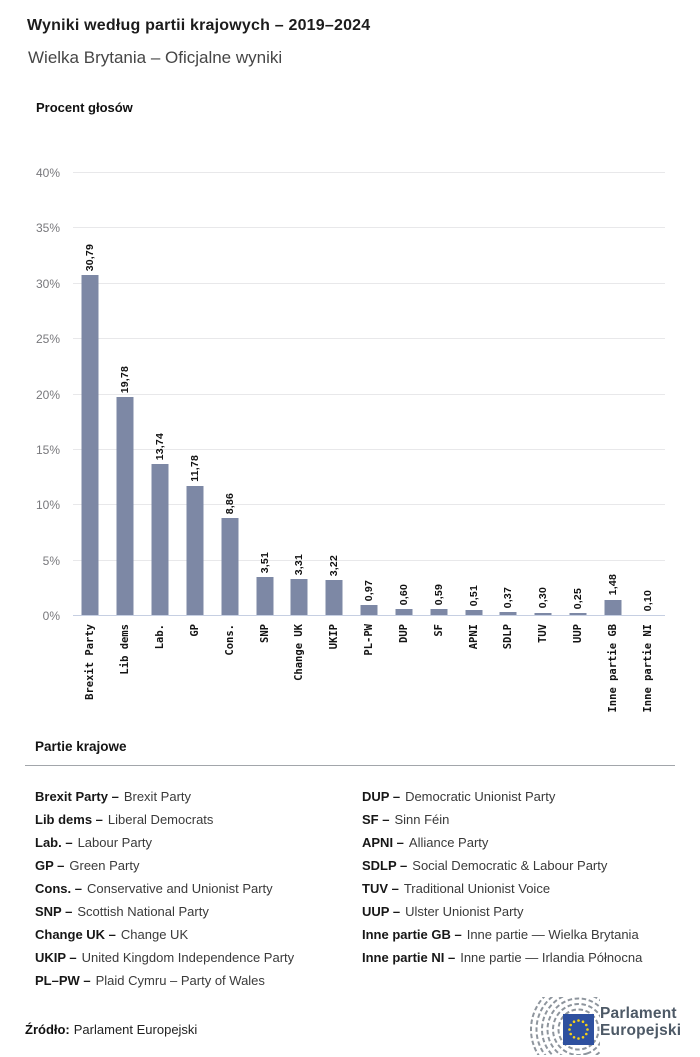 This screenshot has height=1057, width=700. I want to click on legend-term: Inne partie NI –, so click(409, 957).